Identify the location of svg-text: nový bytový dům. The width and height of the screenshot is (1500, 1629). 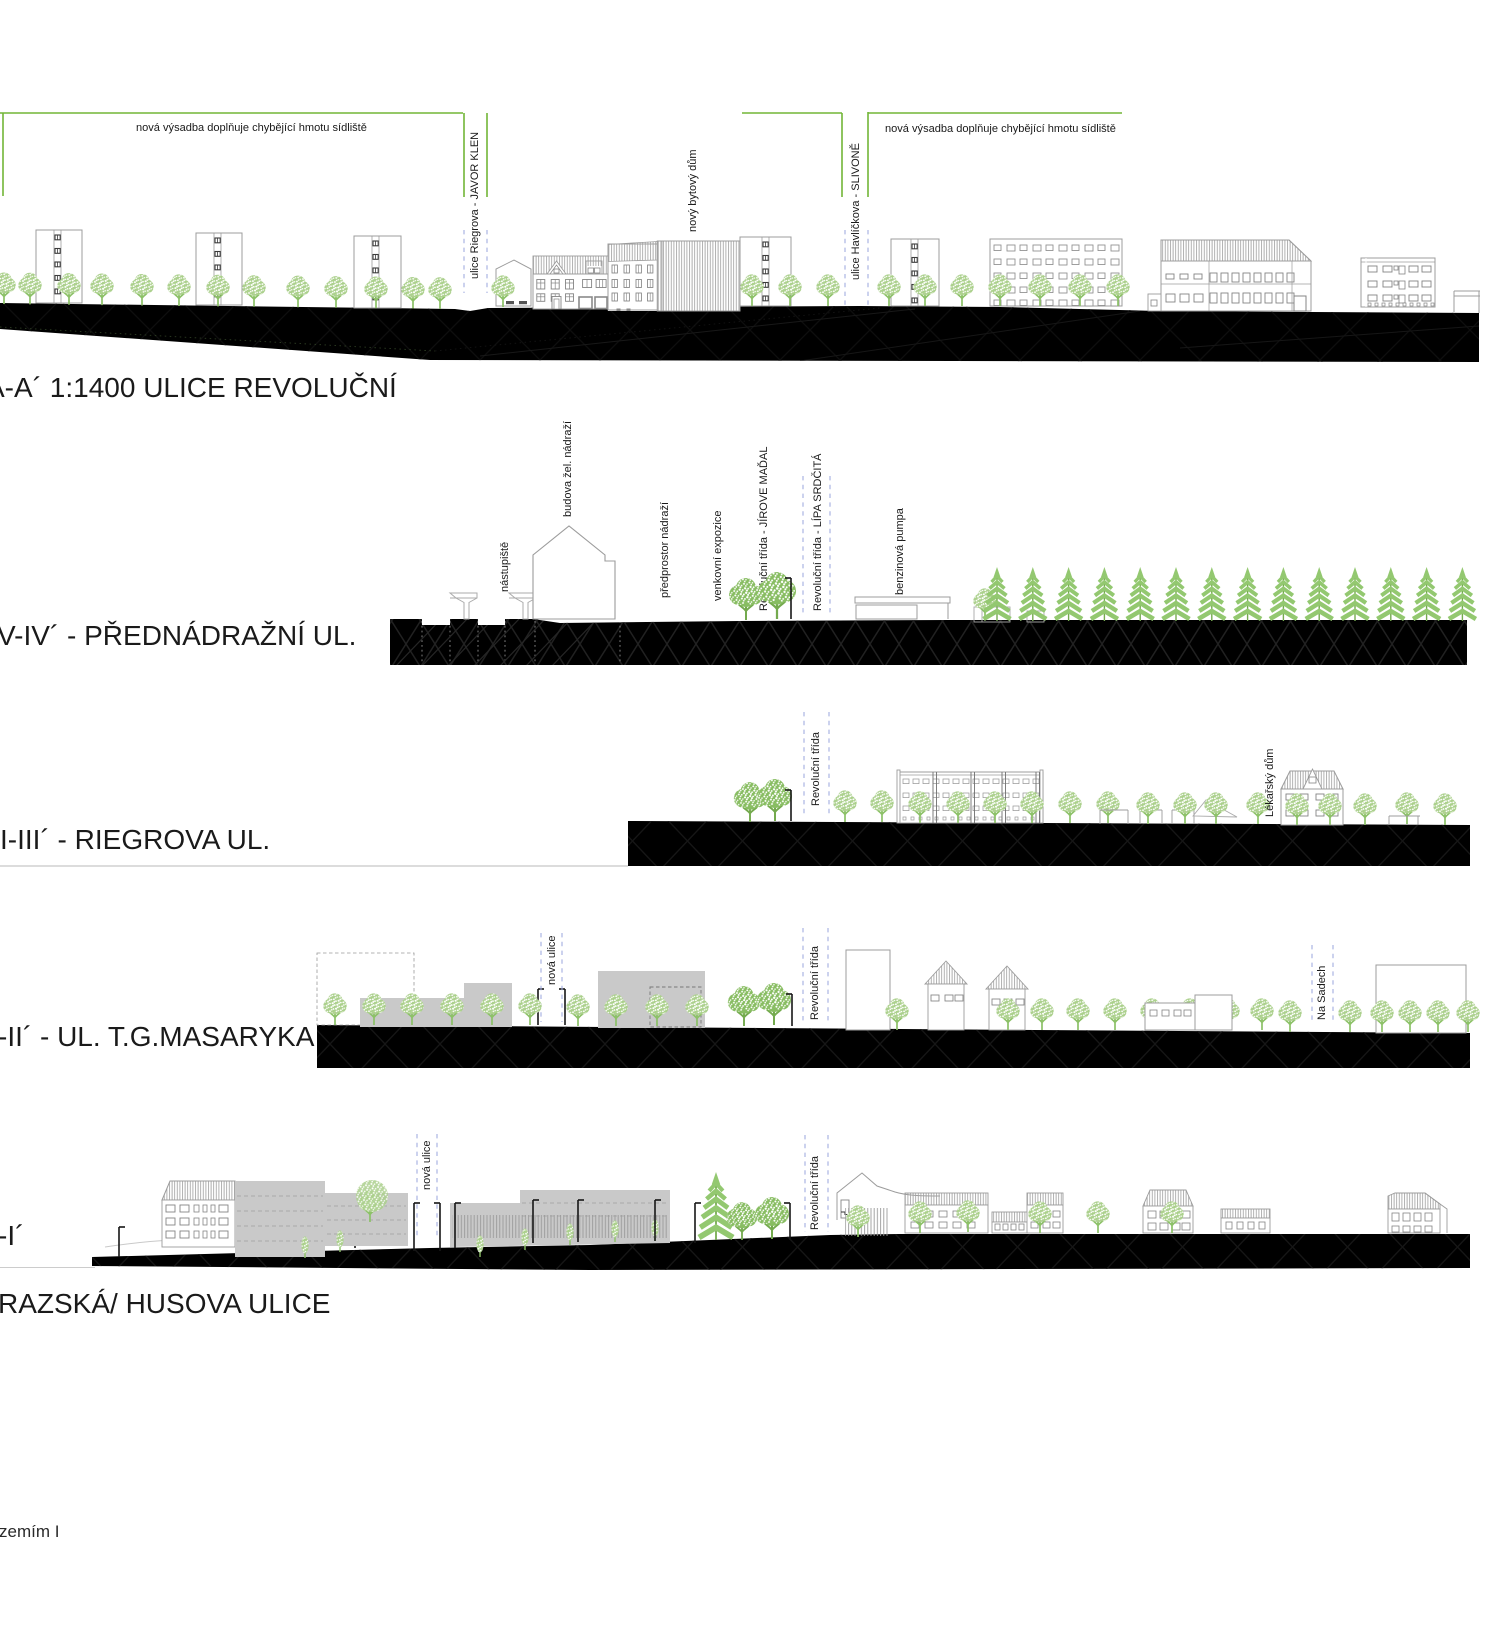
(693, 190).